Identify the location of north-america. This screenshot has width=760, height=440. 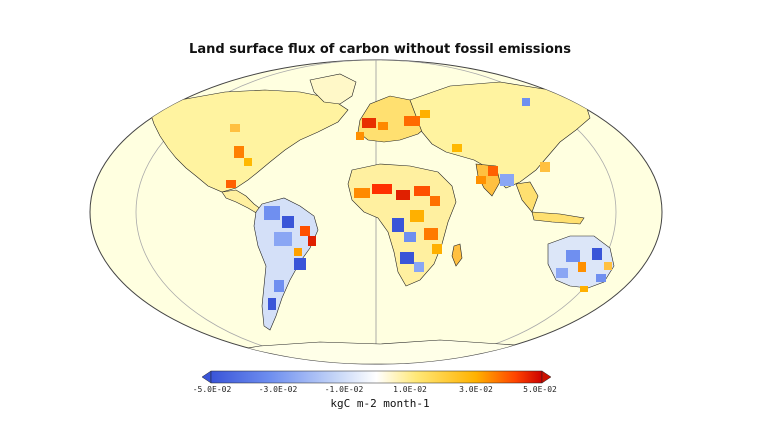
(249, 141).